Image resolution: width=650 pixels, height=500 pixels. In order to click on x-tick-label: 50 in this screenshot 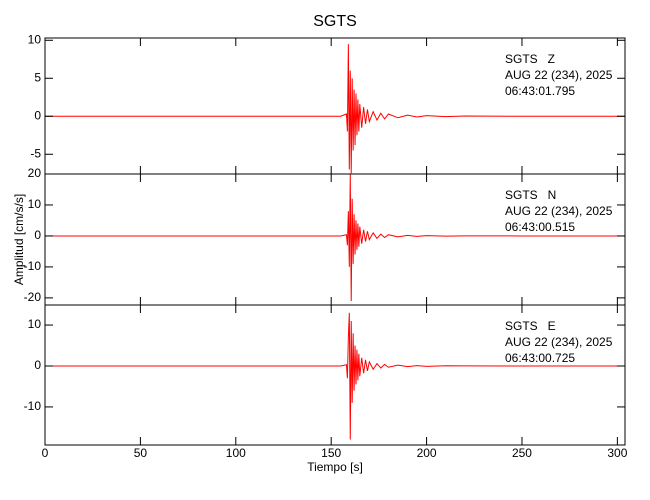, I will do `click(141, 453)`.